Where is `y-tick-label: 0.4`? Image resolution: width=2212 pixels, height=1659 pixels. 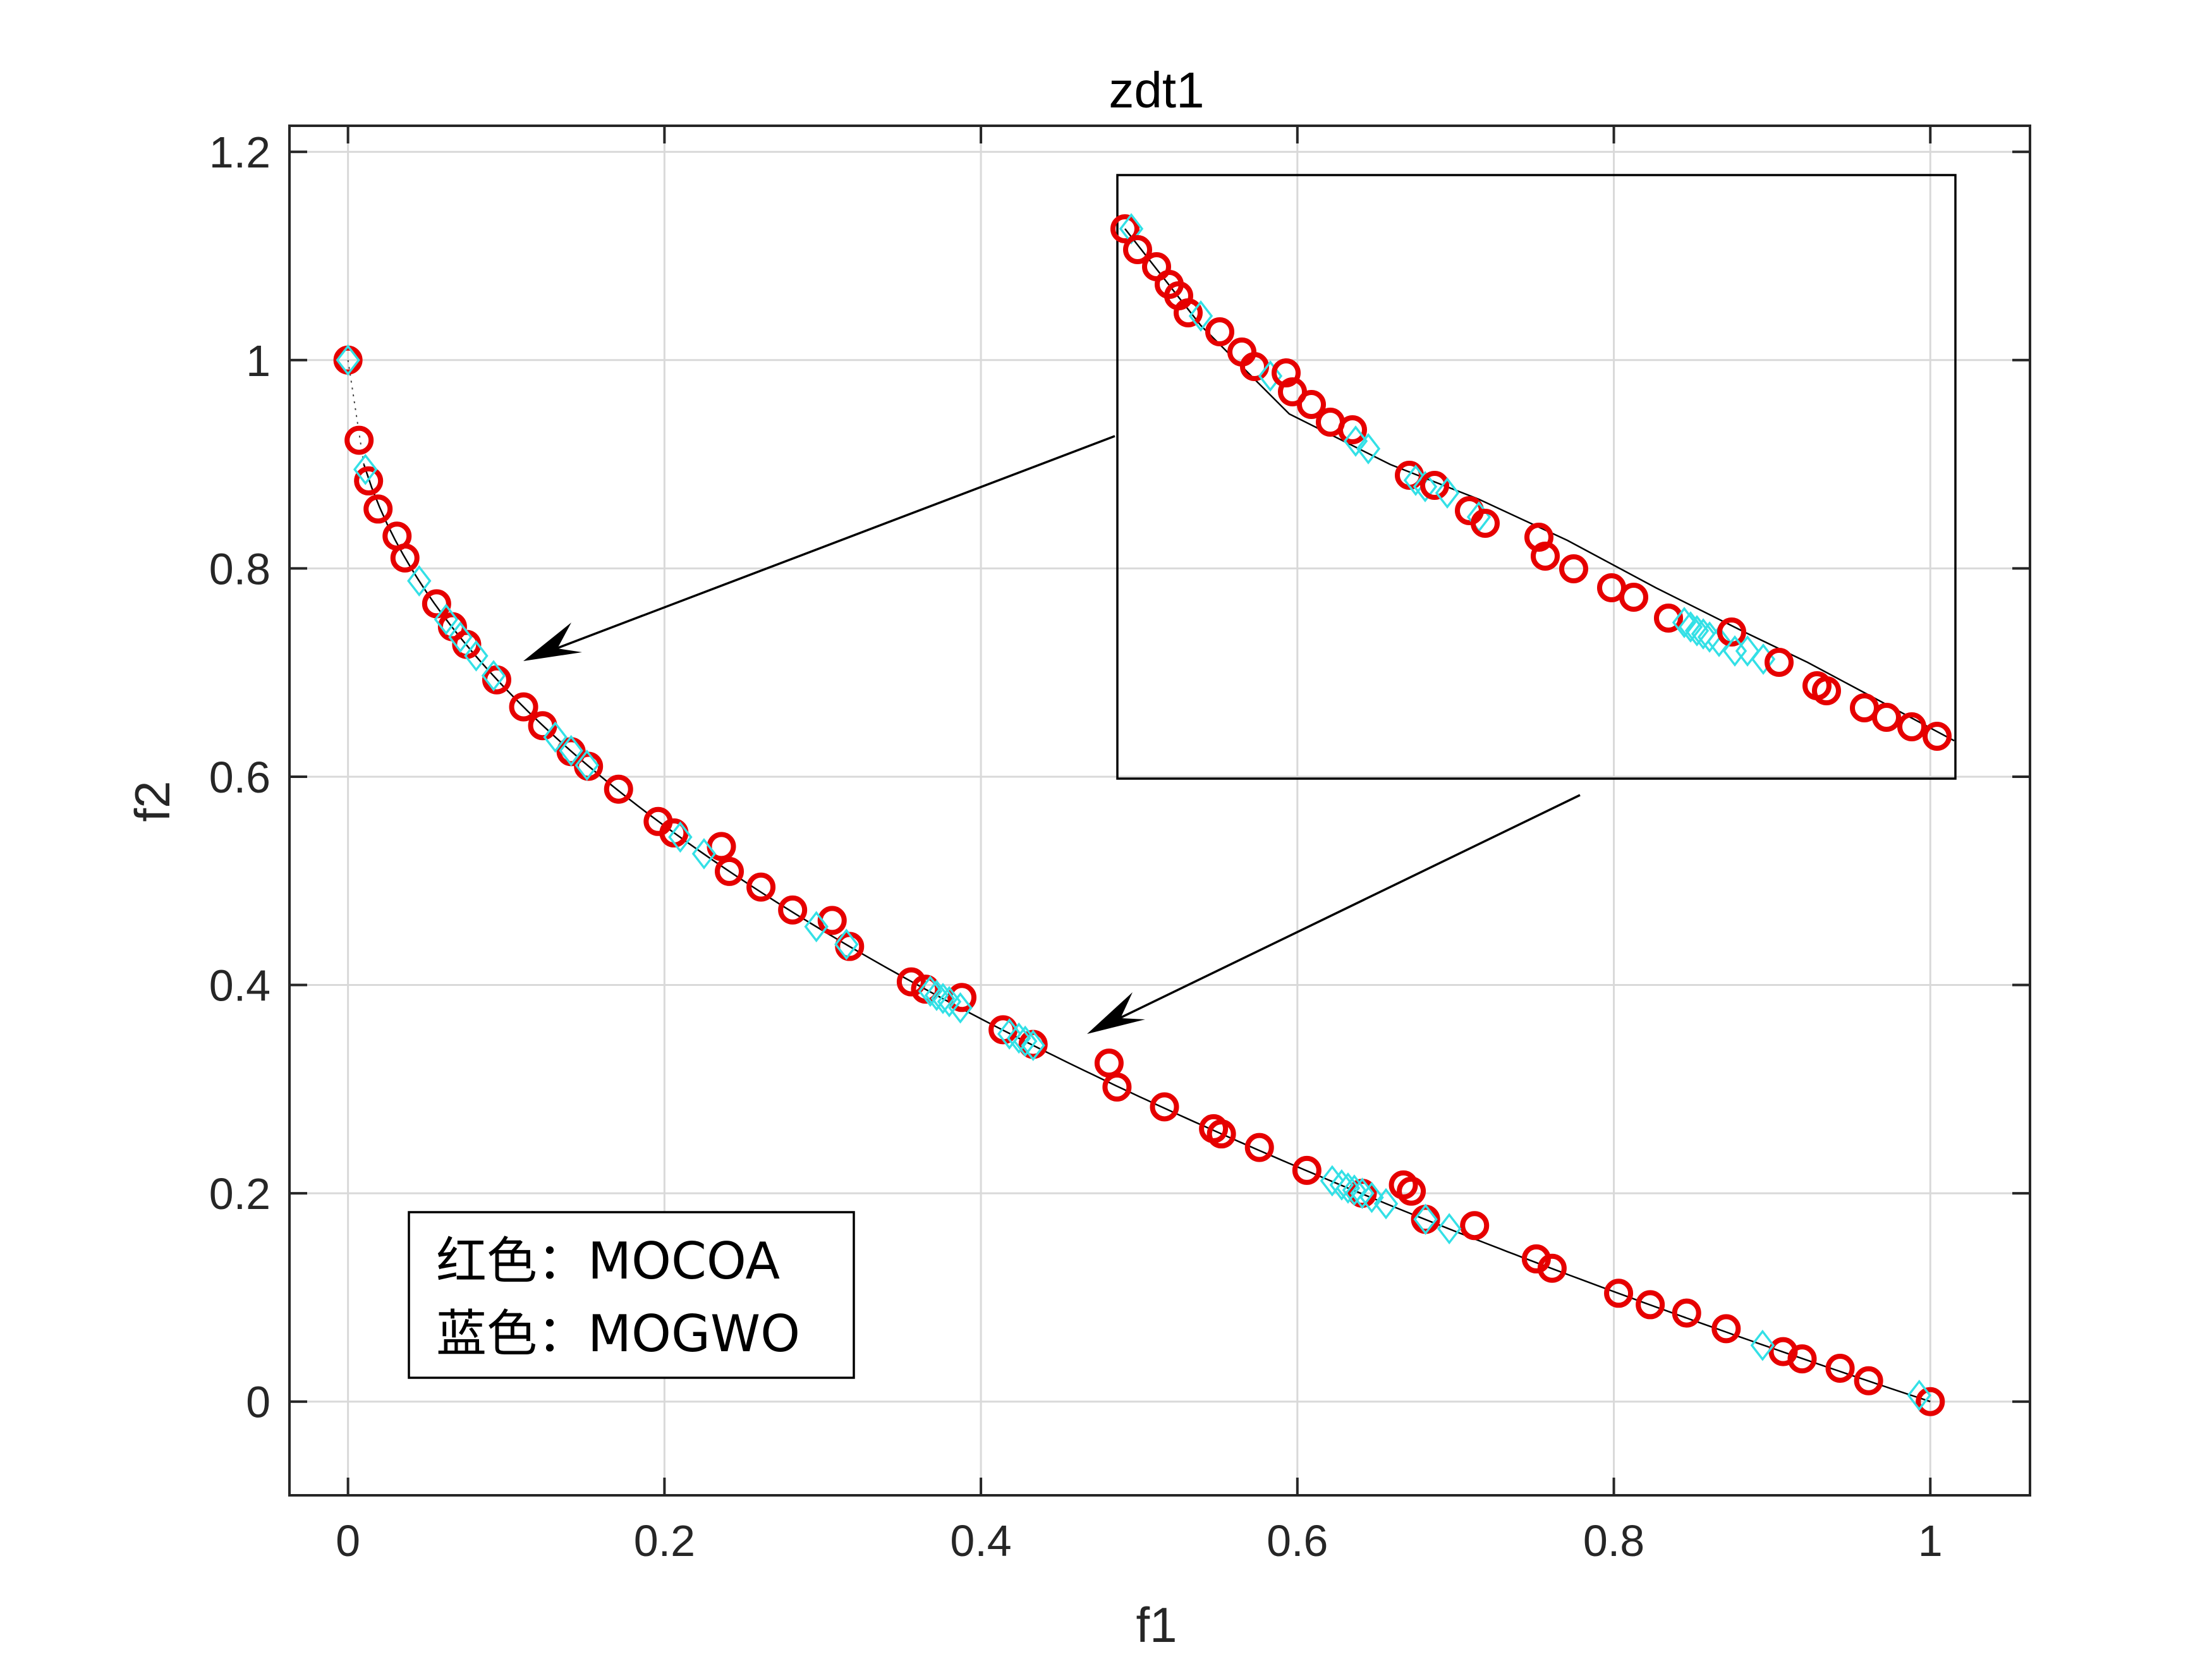 y-tick-label: 0.4 is located at coordinates (240, 986).